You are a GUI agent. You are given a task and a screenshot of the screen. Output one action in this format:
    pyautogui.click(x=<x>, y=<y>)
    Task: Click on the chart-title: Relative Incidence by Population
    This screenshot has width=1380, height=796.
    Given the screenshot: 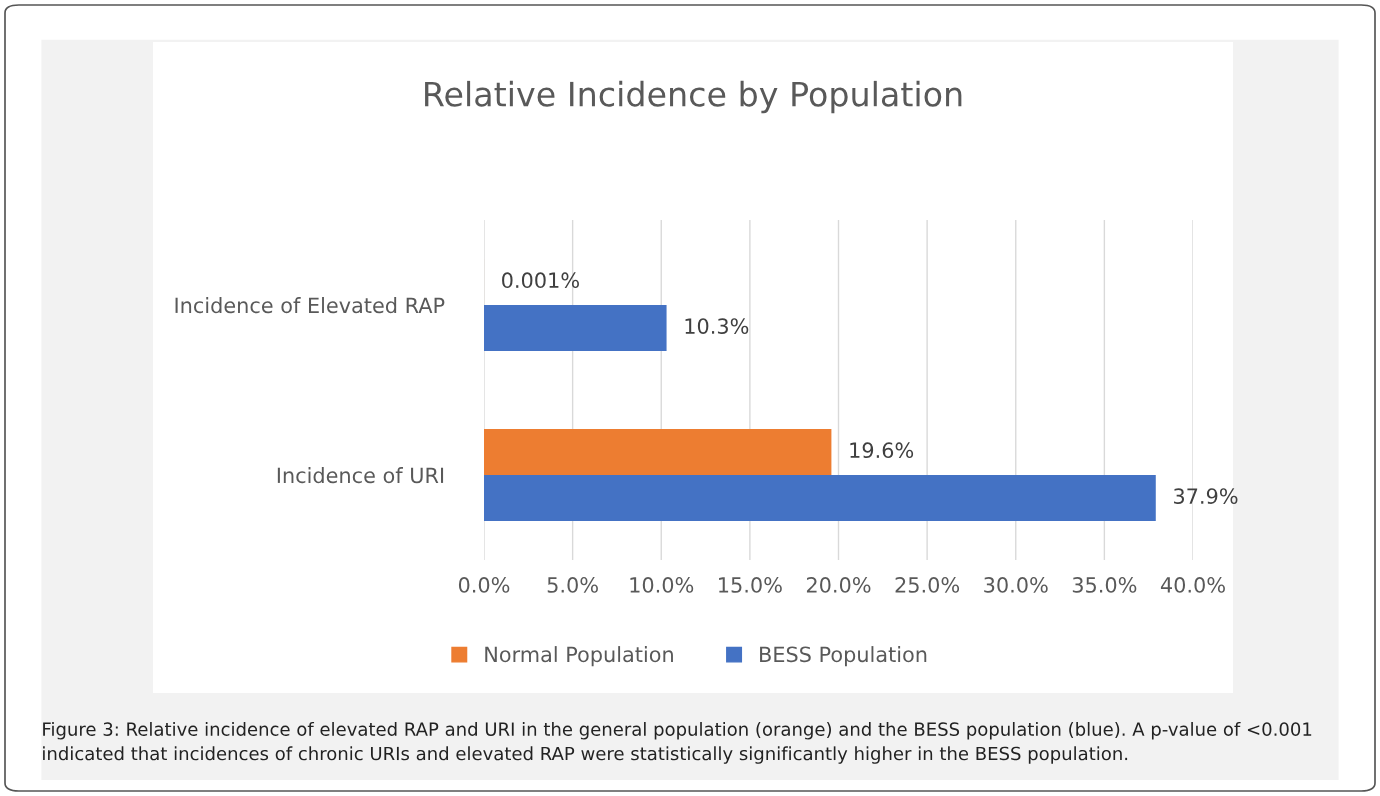 What is the action you would take?
    pyautogui.click(x=693, y=97)
    